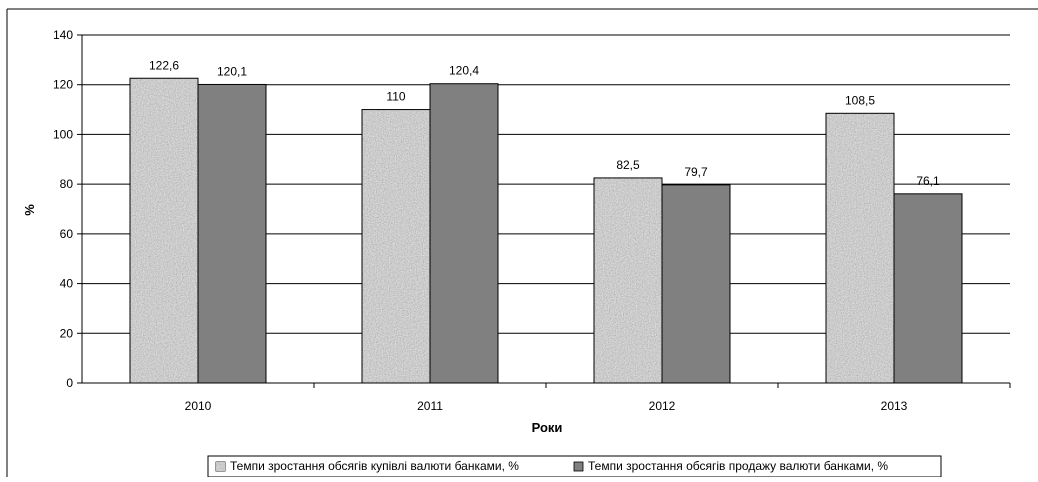  I want to click on data-label: 122,6, so click(164, 65).